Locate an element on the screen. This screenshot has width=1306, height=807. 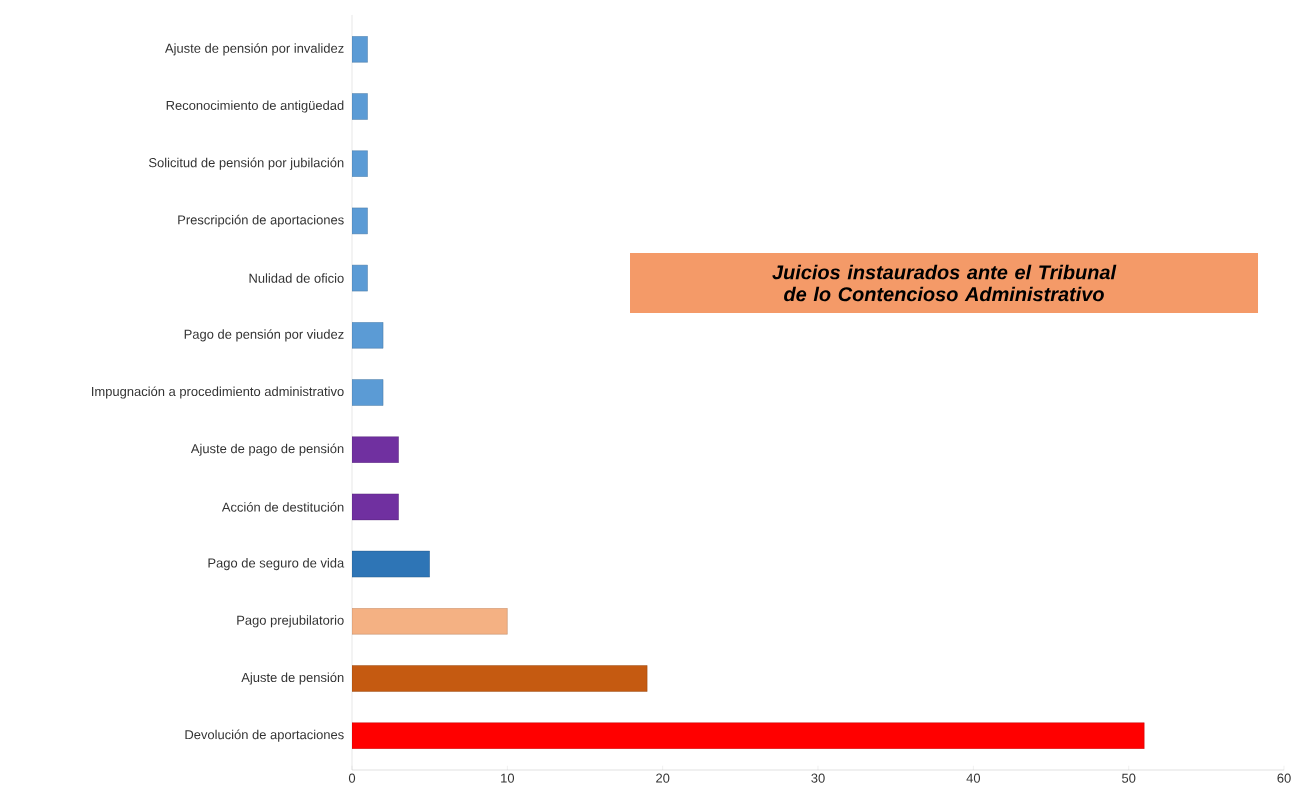
x-tick-label: 0 is located at coordinates (352, 778).